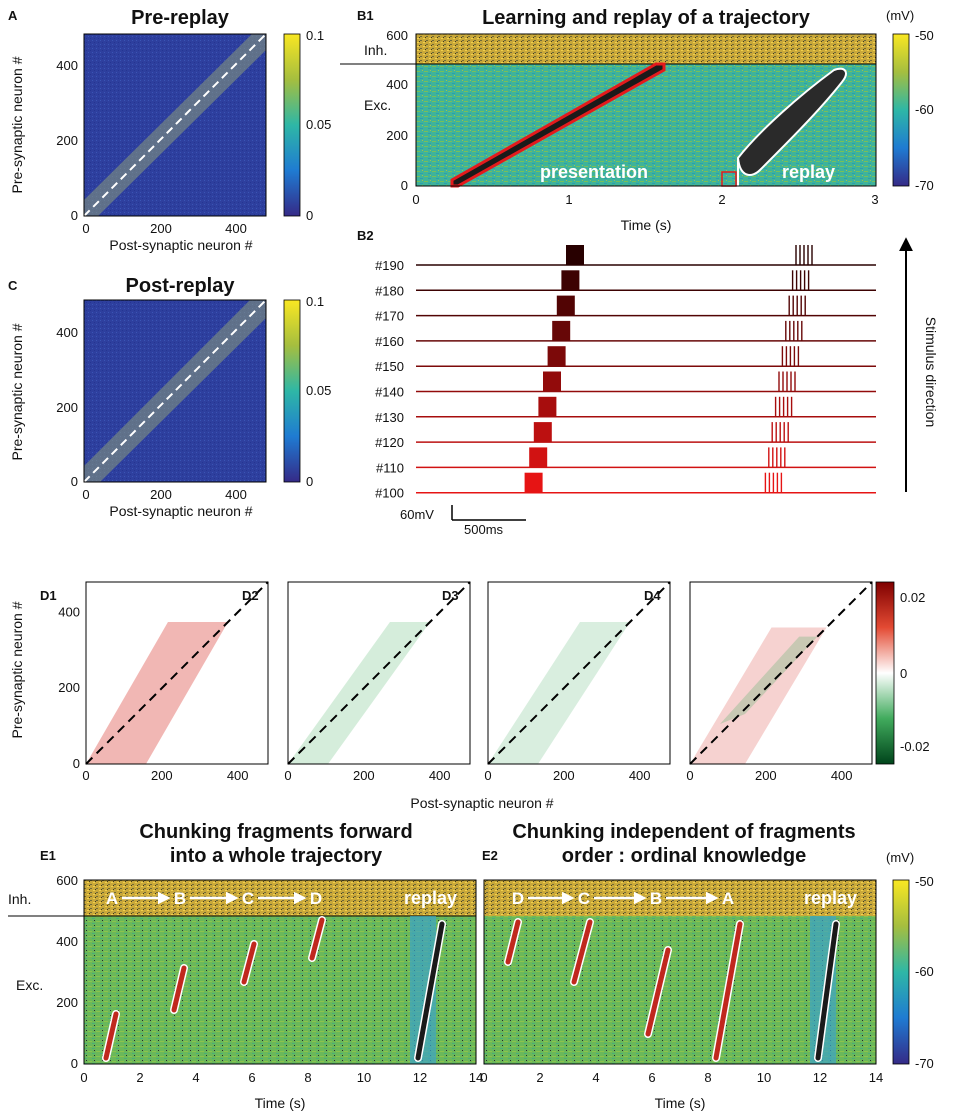 The height and width of the screenshot is (1115, 957). What do you see at coordinates (48, 855) in the screenshot?
I see `panel-label-e1: E1` at bounding box center [48, 855].